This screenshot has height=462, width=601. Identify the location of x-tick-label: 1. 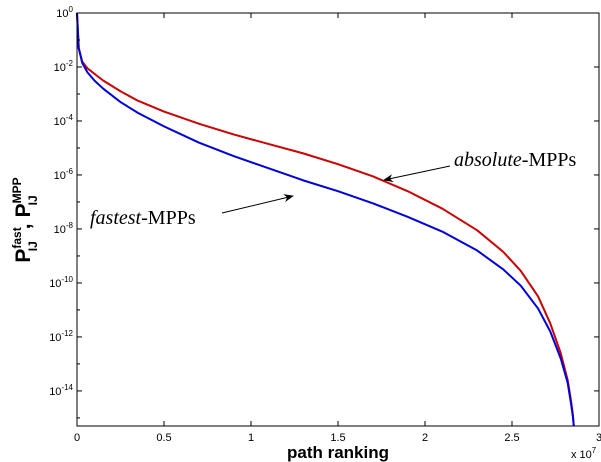
(251, 438).